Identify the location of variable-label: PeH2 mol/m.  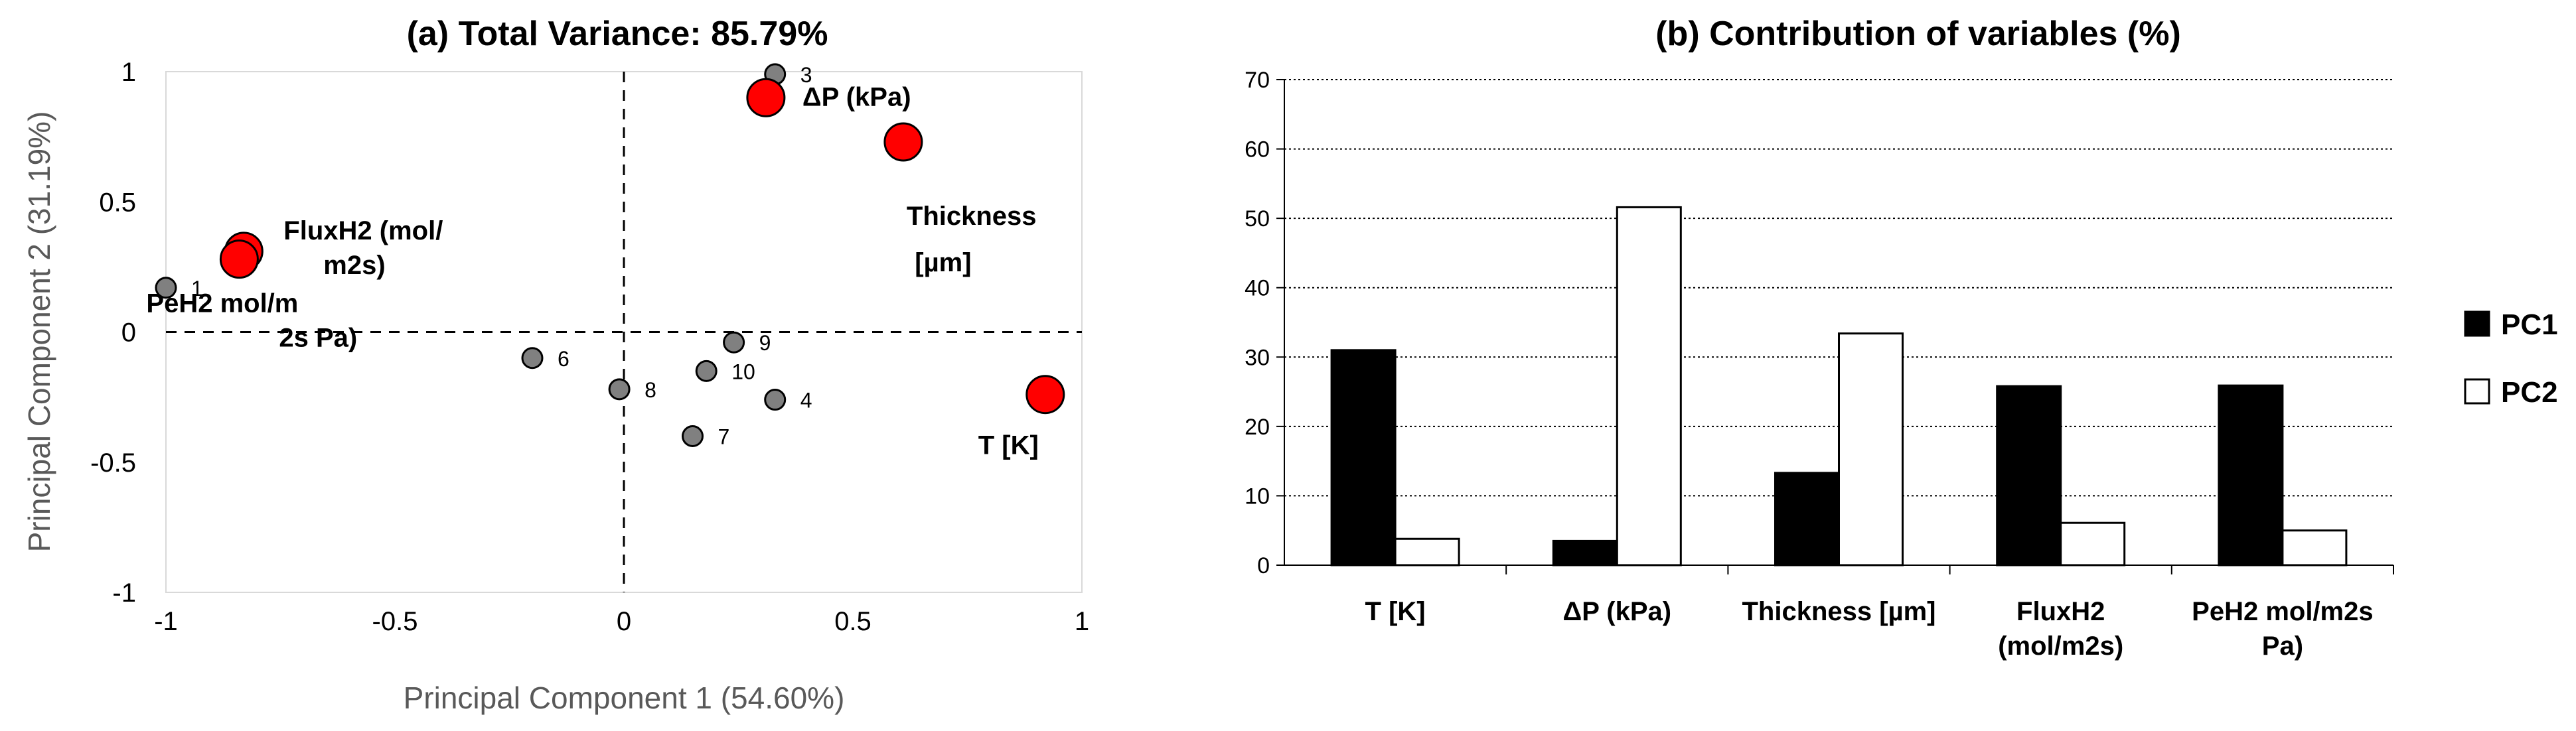
(222, 303).